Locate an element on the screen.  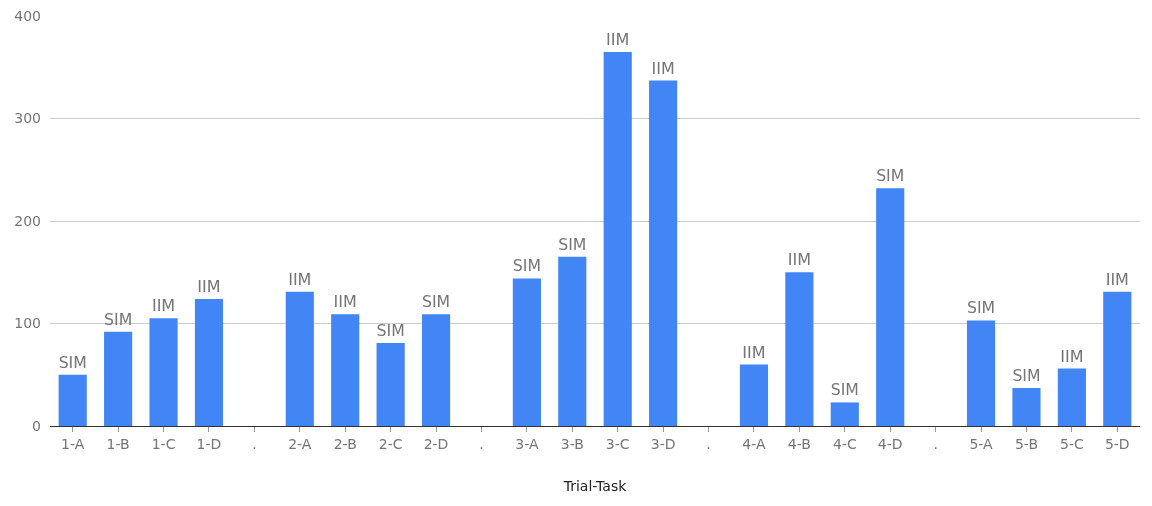
x-tick-label: 1-B is located at coordinates (118, 443).